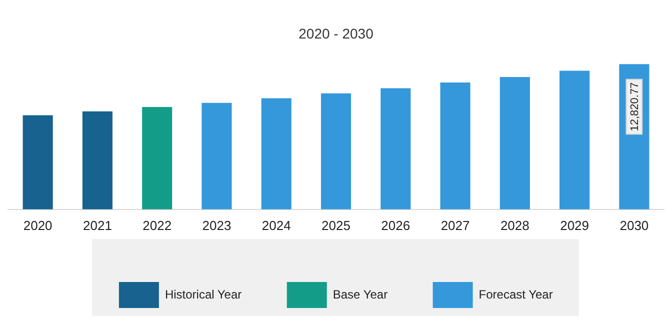  I want to click on legend-label: Forecast Year, so click(515, 294).